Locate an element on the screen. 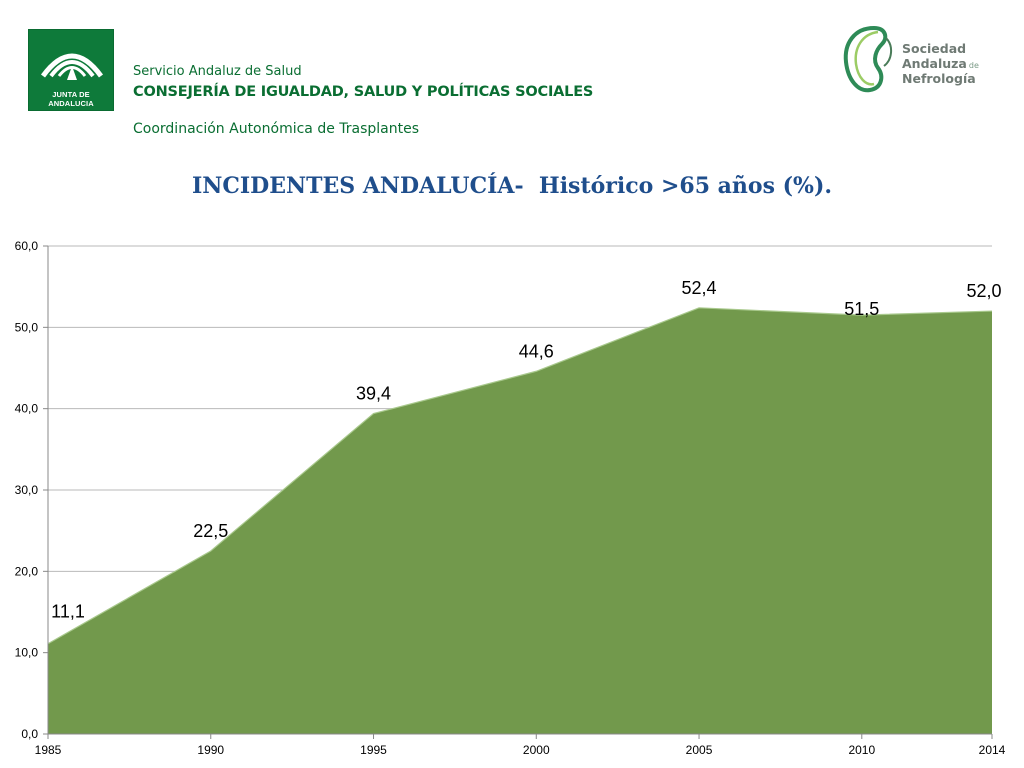 Image resolution: width=1024 pixels, height=768 pixels. society-name-line2-main: Andaluza is located at coordinates (934, 63).